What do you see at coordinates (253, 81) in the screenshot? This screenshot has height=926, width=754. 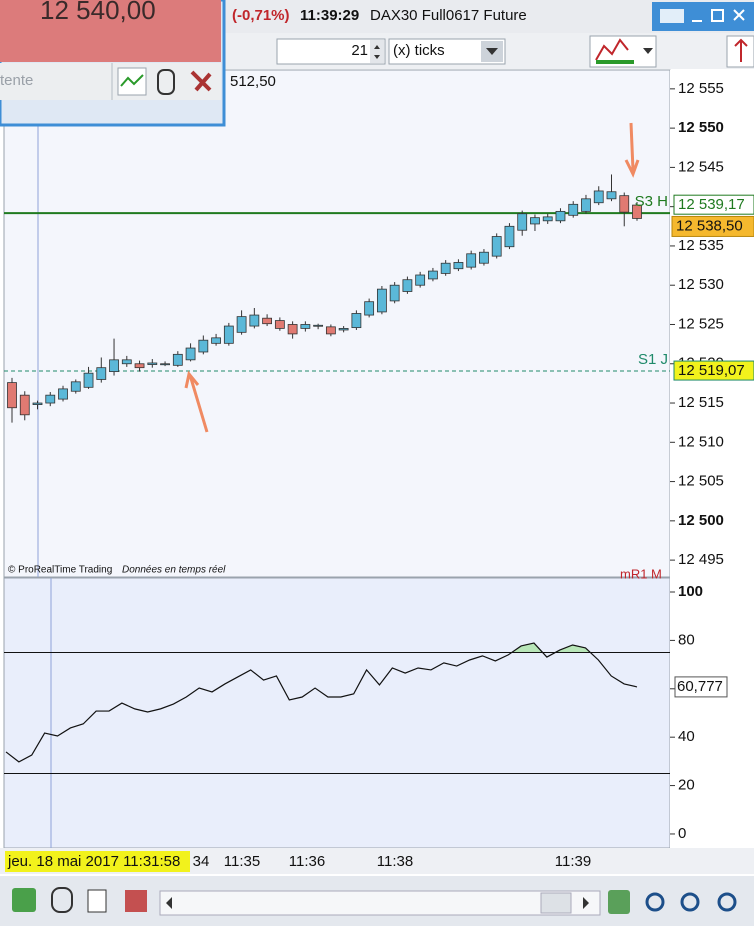 I see `cursor-value: 512,50` at bounding box center [253, 81].